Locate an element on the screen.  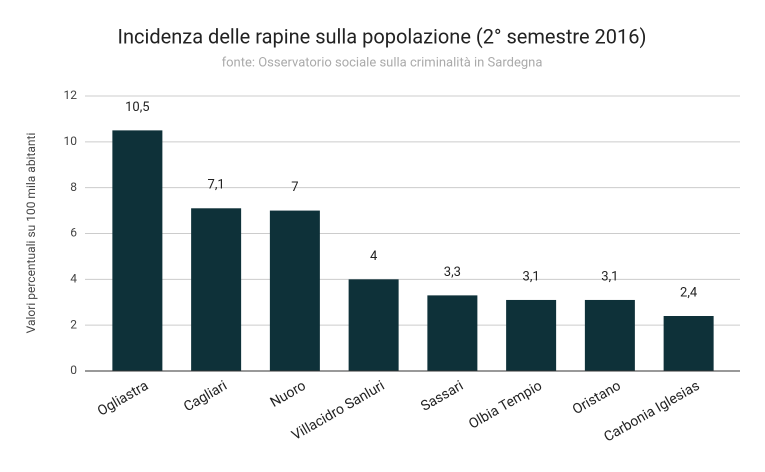
value-label: 10,5 is located at coordinates (137, 107).